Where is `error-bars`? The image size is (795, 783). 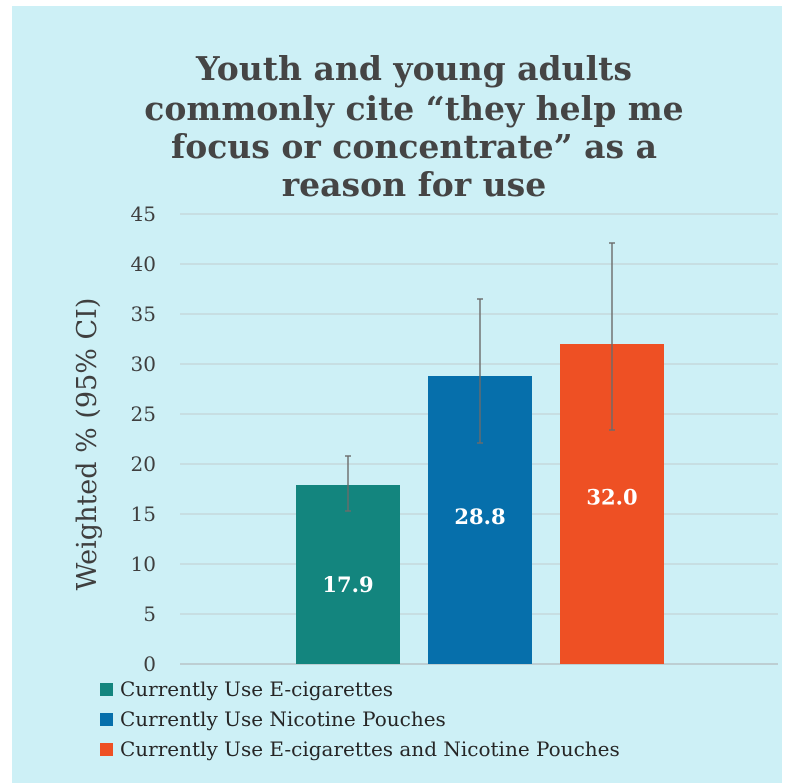
error-bars is located at coordinates (480, 377).